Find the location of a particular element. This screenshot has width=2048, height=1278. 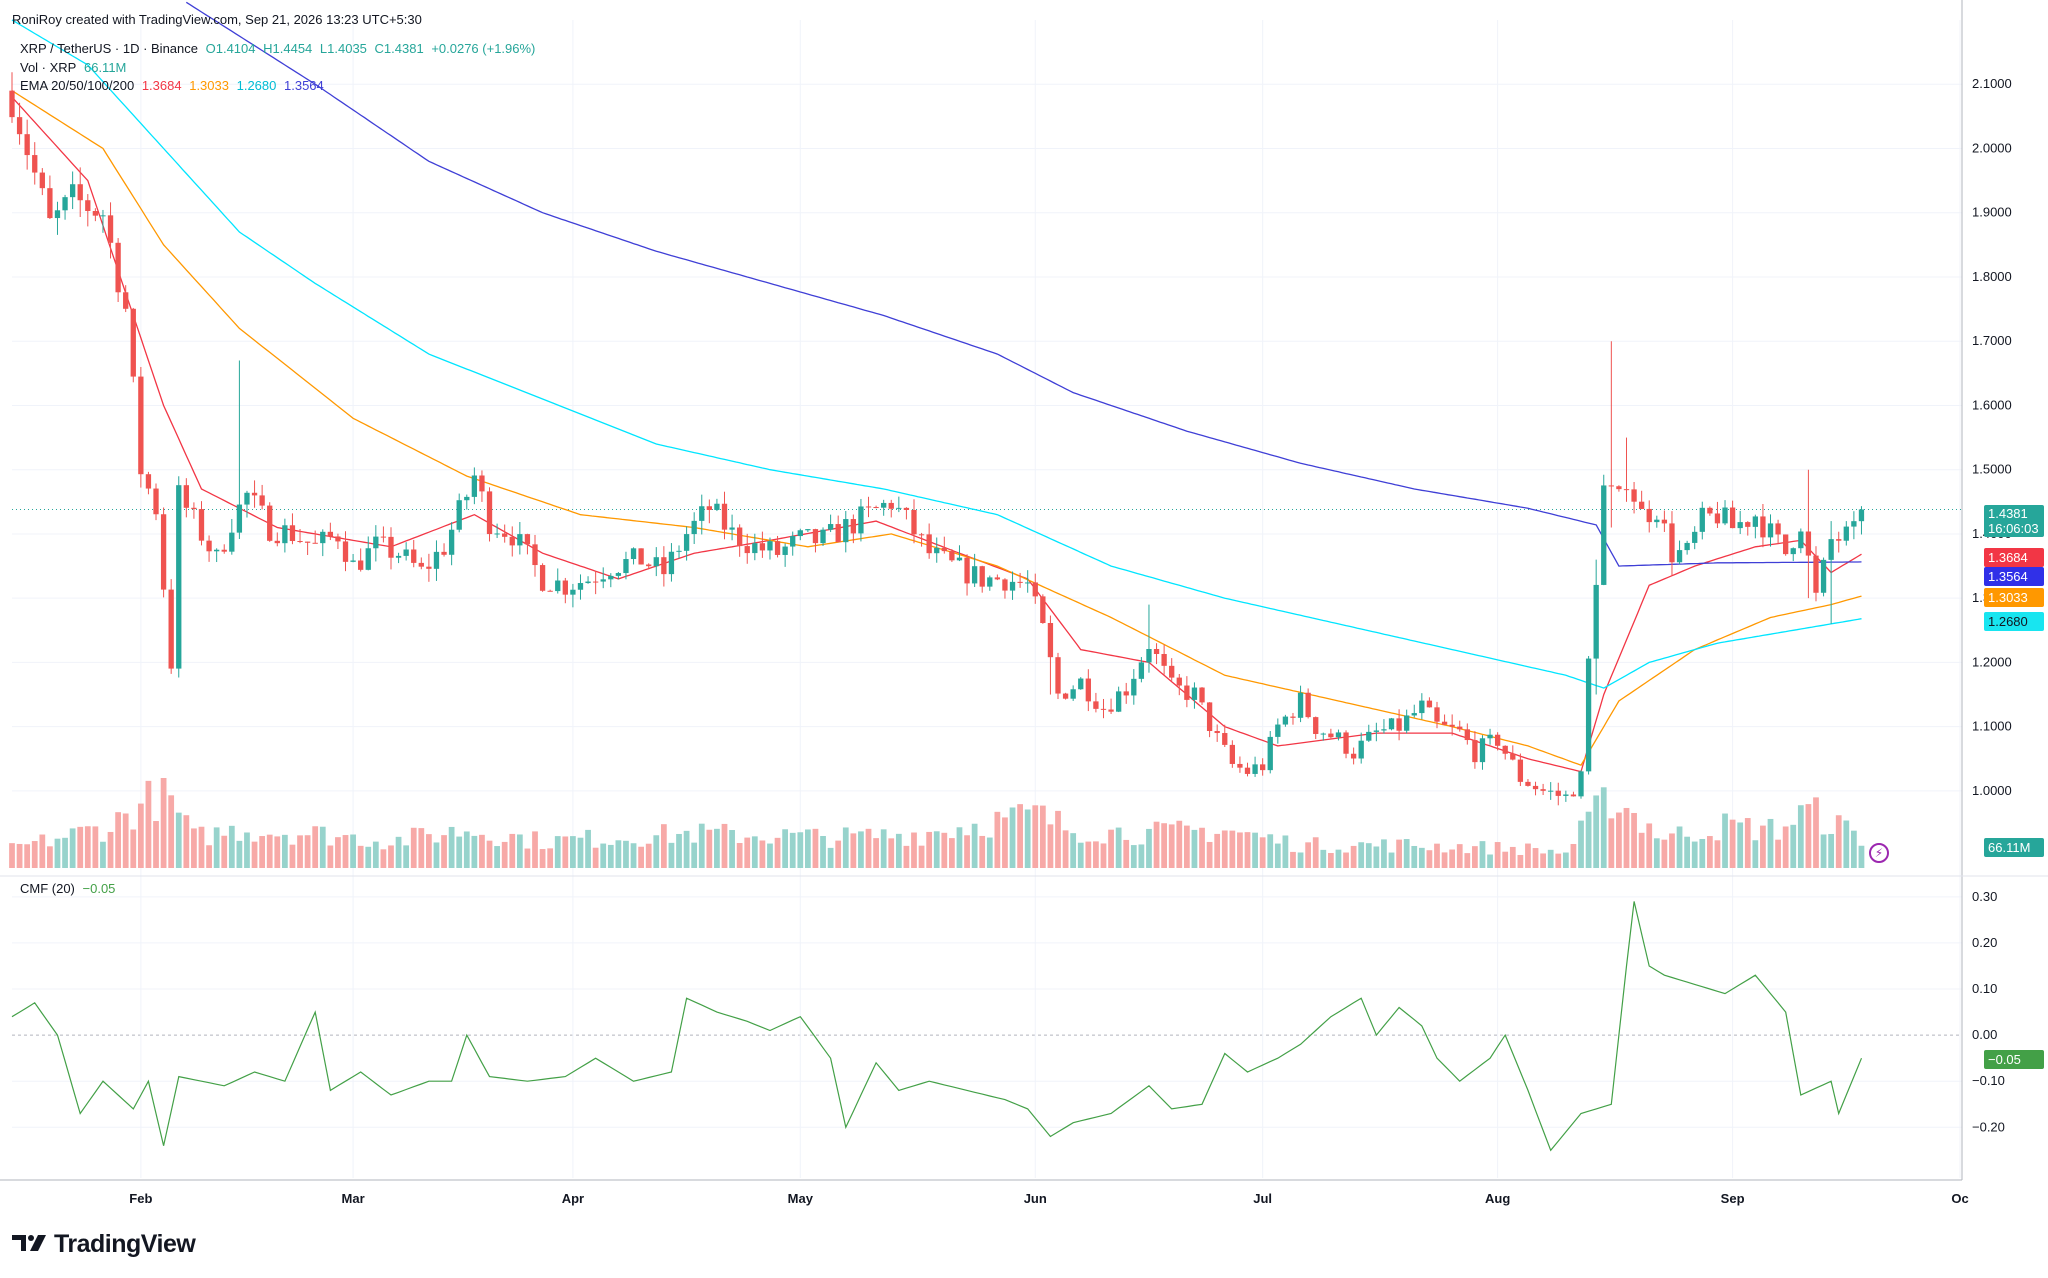

price-tick-label: 1.7000 is located at coordinates (1992, 340).